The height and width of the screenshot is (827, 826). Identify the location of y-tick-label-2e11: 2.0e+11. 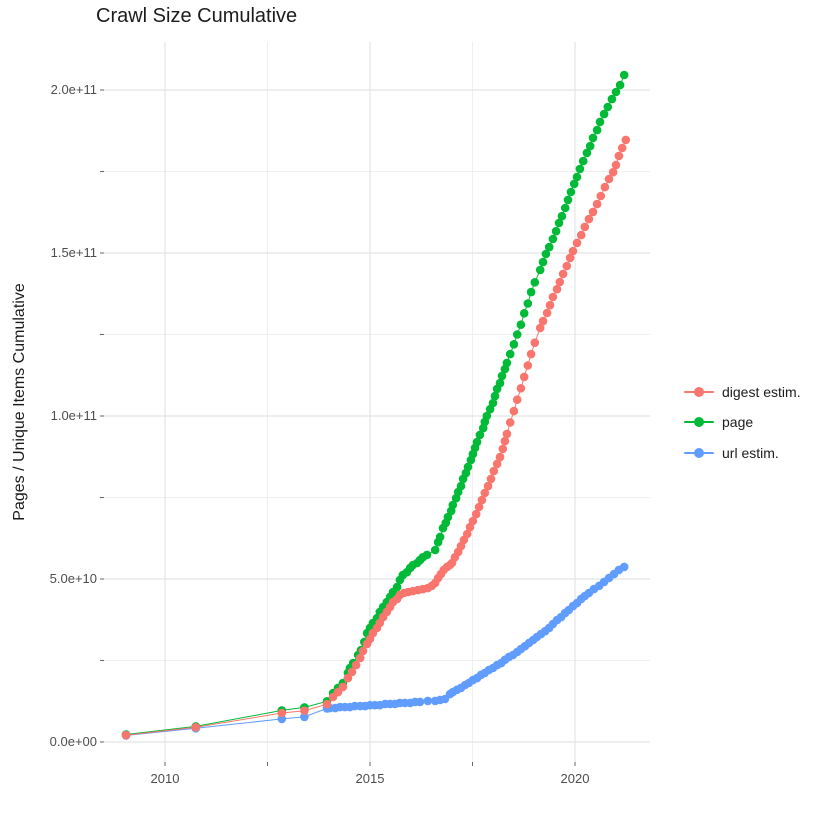
(73, 89).